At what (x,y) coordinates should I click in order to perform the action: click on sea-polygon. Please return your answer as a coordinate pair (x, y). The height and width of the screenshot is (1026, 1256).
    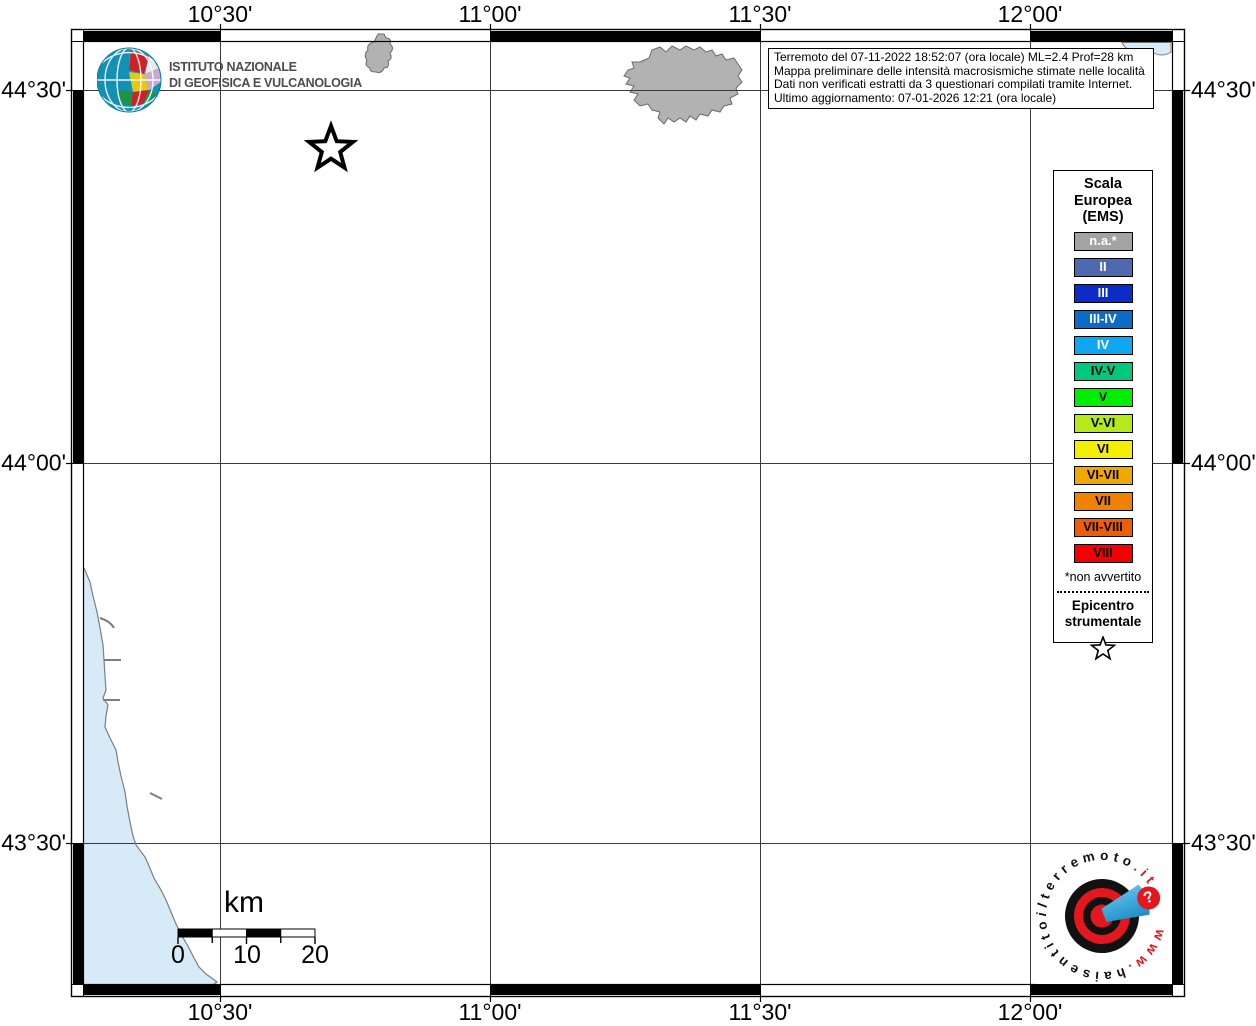
    Looking at the image, I should click on (150, 776).